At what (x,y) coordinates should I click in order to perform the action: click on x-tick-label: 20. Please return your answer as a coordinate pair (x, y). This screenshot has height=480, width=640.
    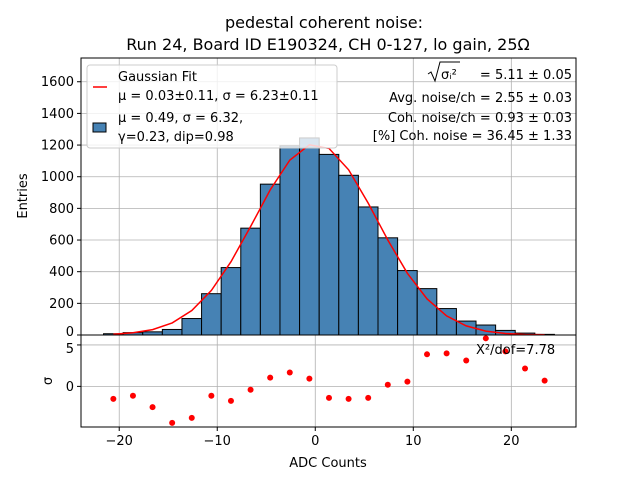
    Looking at the image, I should click on (511, 441).